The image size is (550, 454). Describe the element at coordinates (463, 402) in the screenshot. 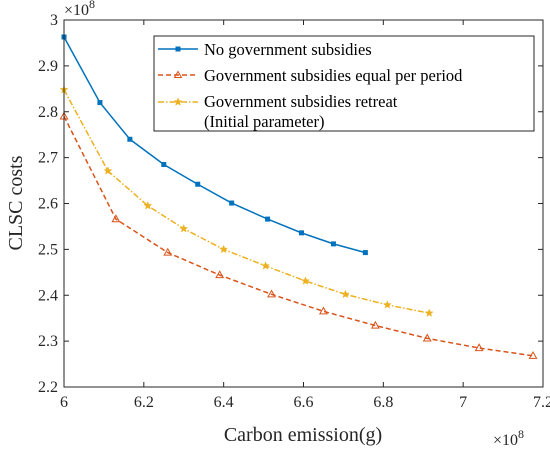

I see `x-tick-label: 7` at that location.